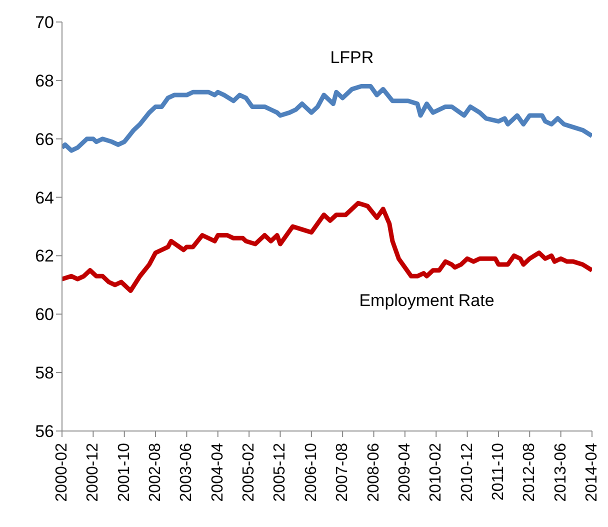 The height and width of the screenshot is (527, 608). Describe the element at coordinates (44, 139) in the screenshot. I see `y-tick-label: 66` at that location.